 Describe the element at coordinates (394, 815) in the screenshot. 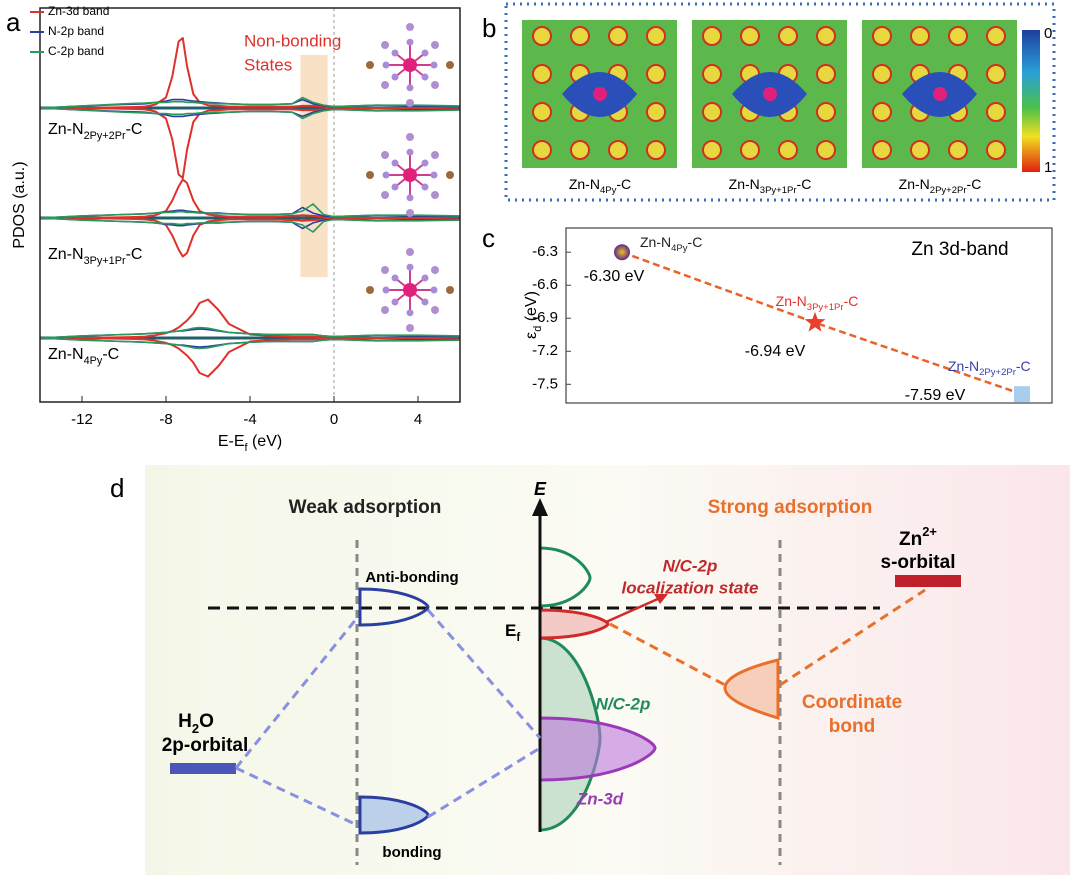

I see `bonding-orbital` at that location.